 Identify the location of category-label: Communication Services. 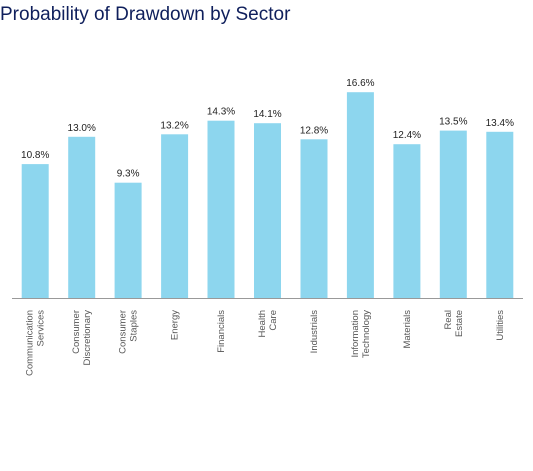
(36, 343).